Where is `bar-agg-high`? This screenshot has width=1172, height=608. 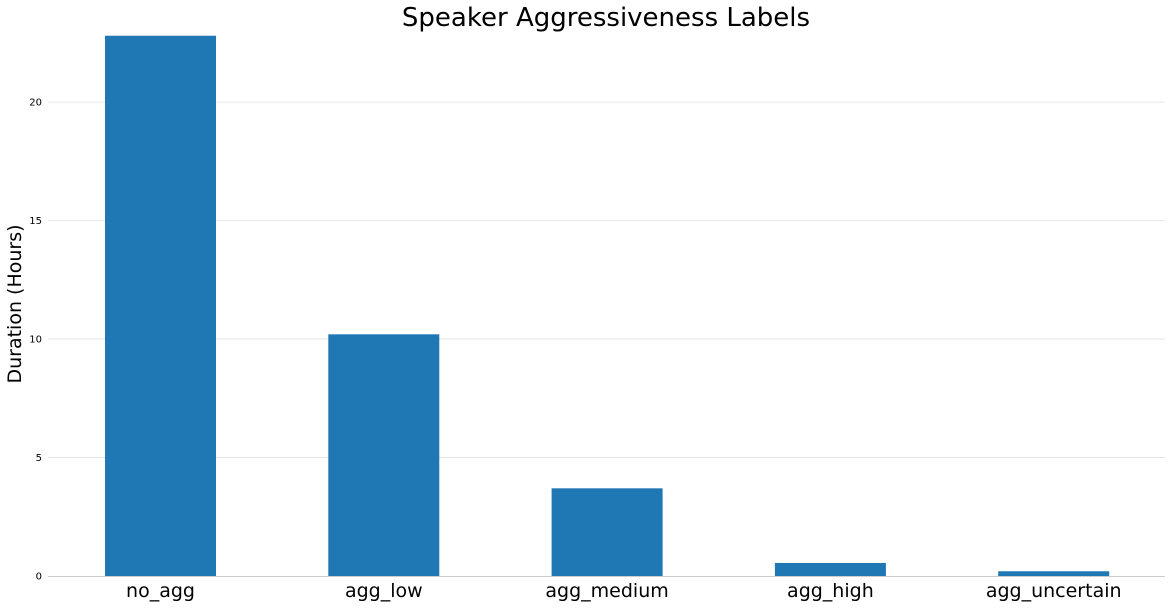 bar-agg-high is located at coordinates (830, 569).